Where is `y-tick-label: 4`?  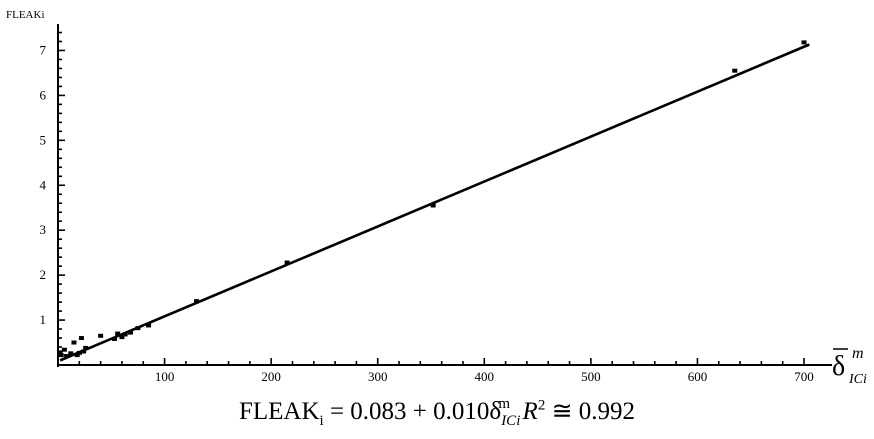 y-tick-label: 4 is located at coordinates (43, 184).